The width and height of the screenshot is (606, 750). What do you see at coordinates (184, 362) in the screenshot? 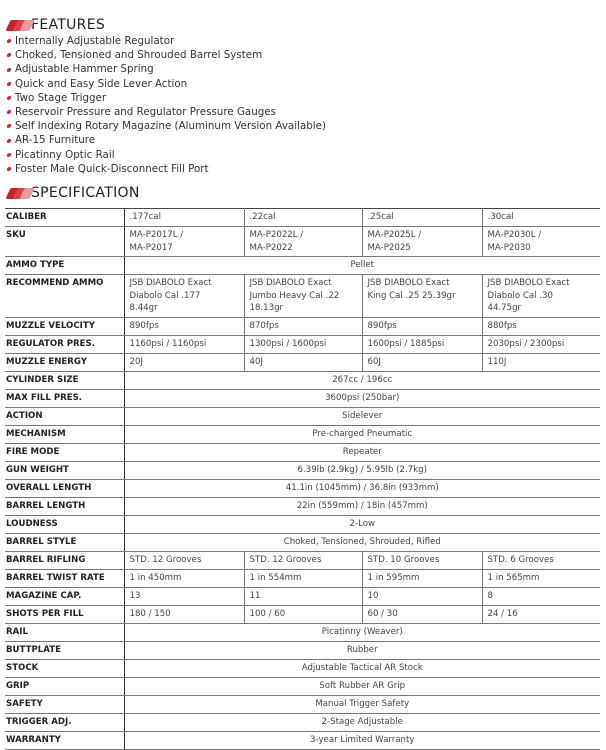
I see `spec-value: 20J` at bounding box center [184, 362].